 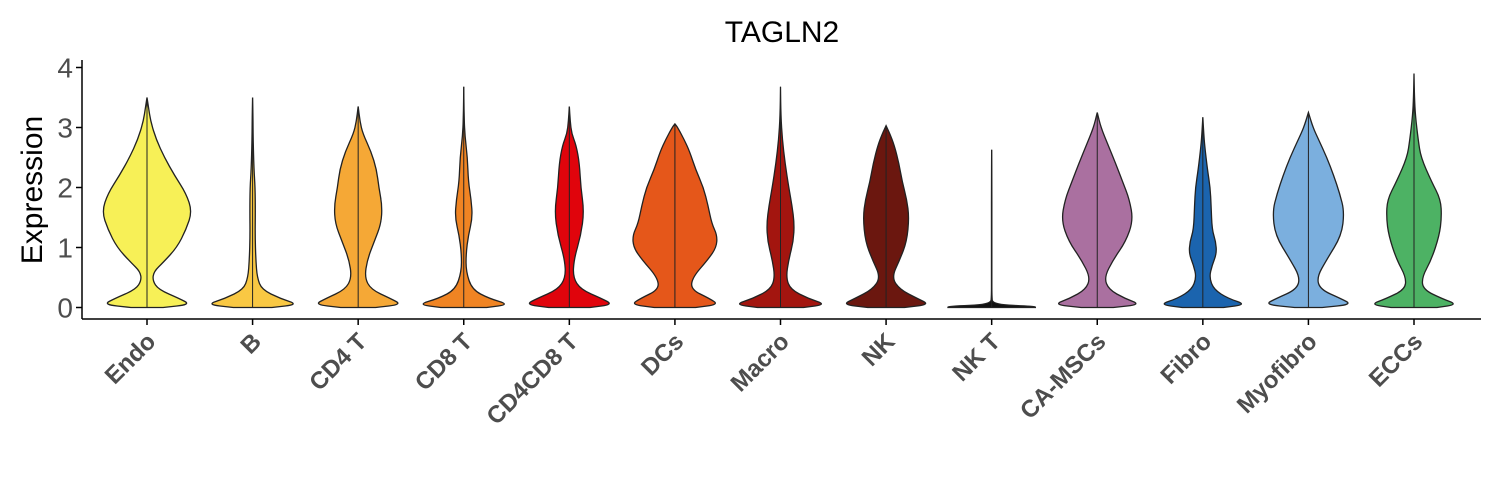 What do you see at coordinates (65, 68) in the screenshot?
I see `y-tick-label: 4` at bounding box center [65, 68].